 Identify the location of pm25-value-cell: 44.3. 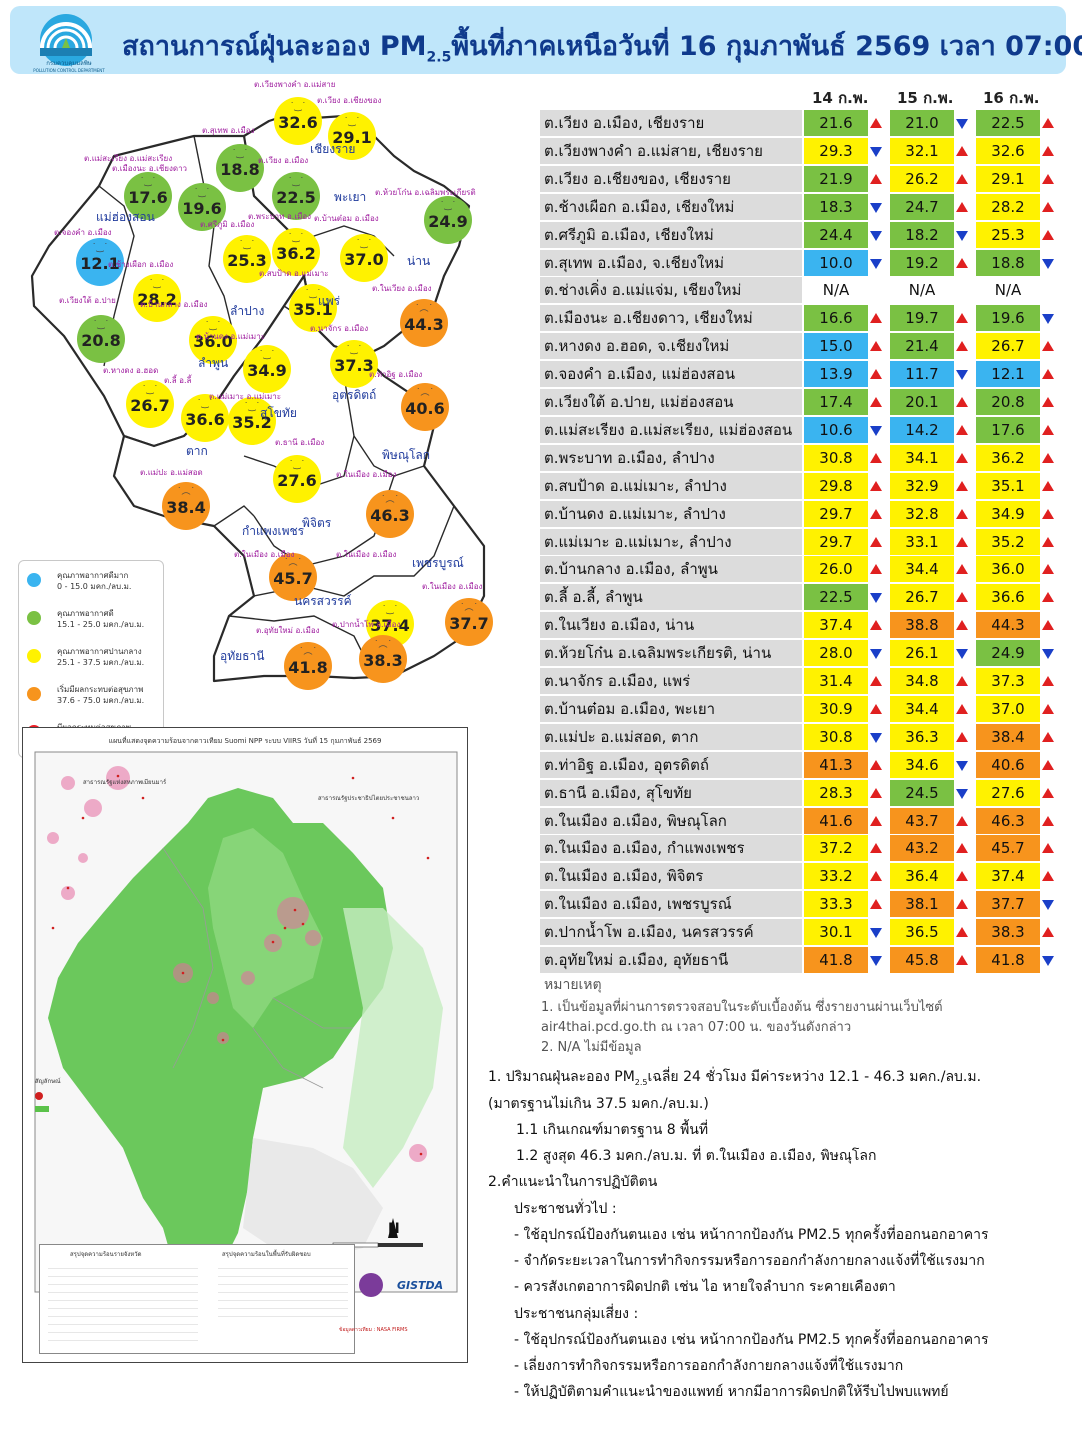
(1008, 625).